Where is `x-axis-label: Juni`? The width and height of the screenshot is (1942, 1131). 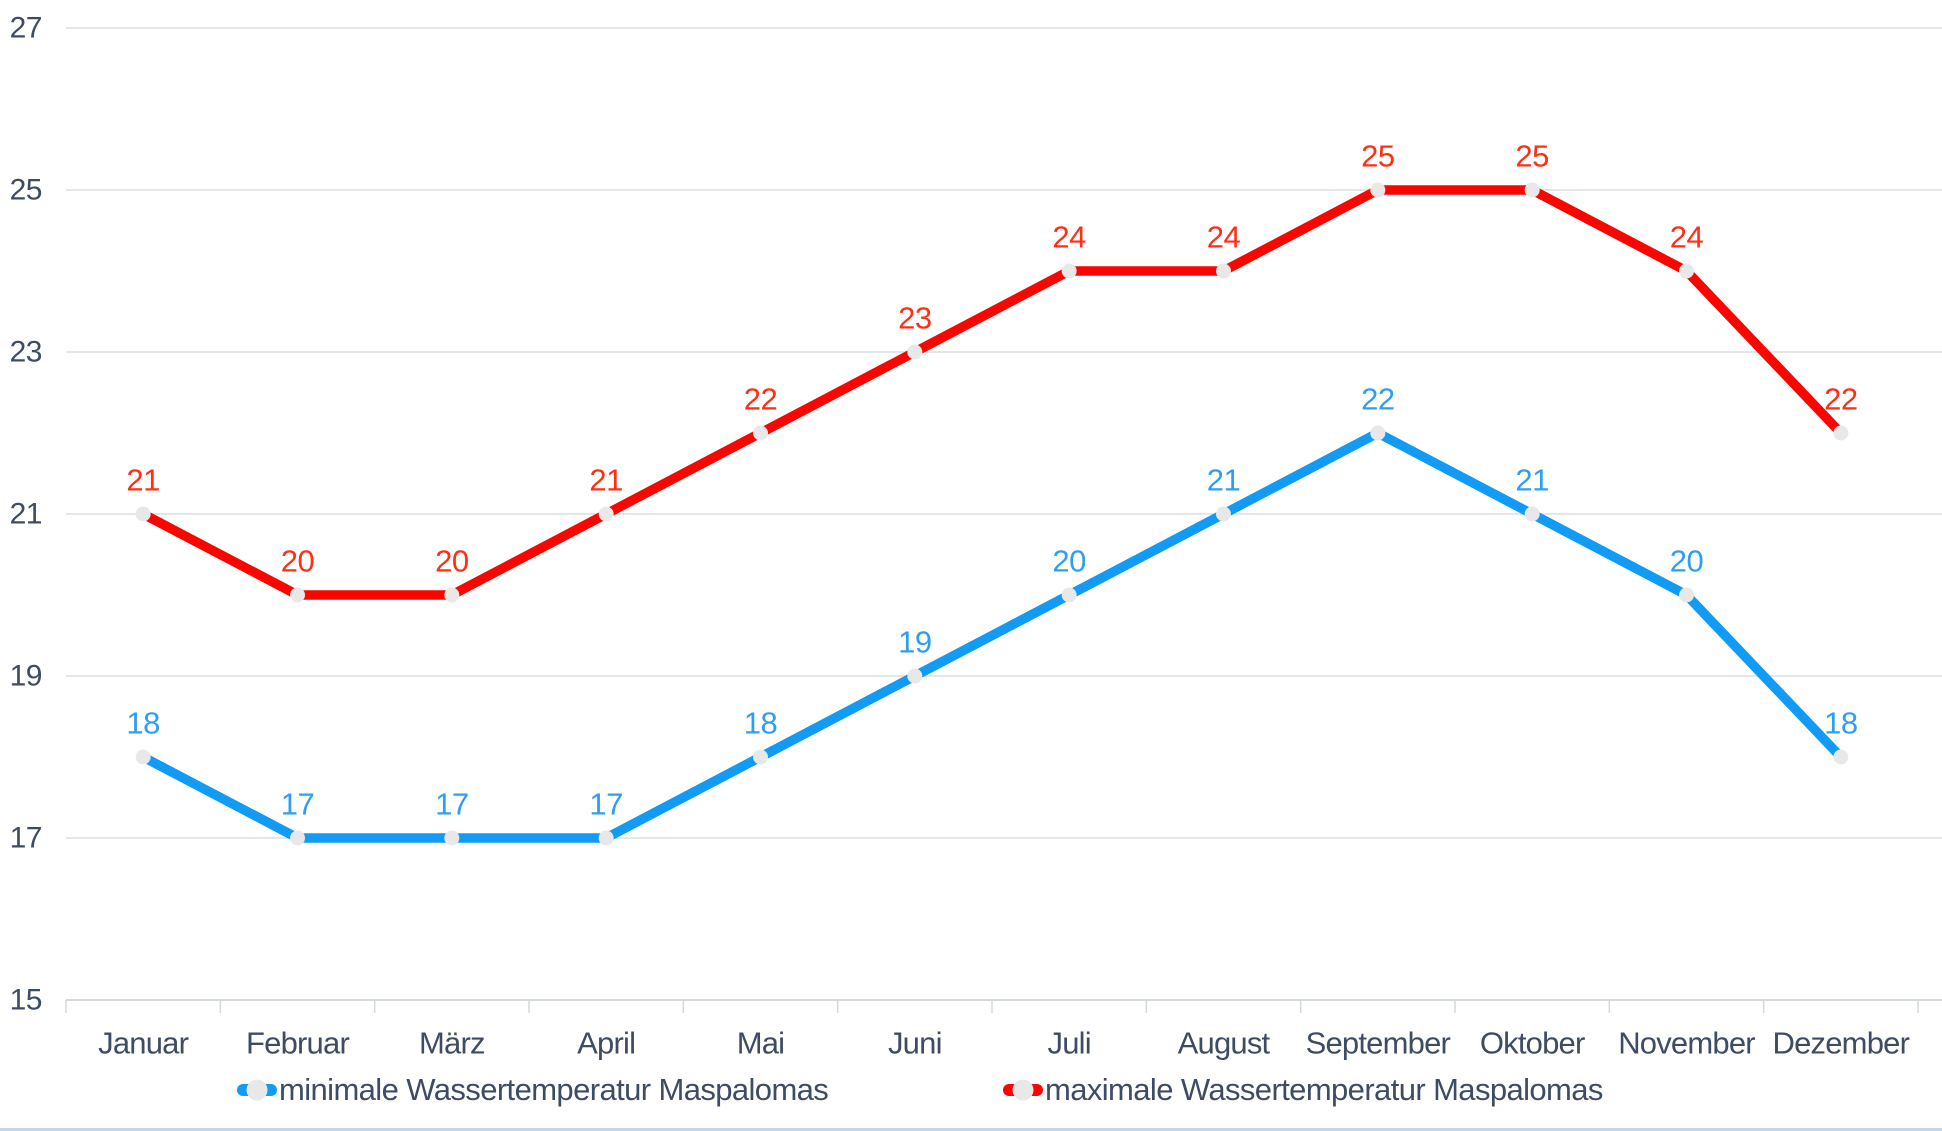 x-axis-label: Juni is located at coordinates (915, 1043).